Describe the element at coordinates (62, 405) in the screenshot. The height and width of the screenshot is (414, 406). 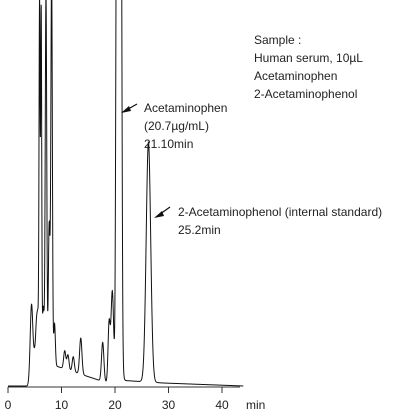
I see `x-tick-label-10: 10` at that location.